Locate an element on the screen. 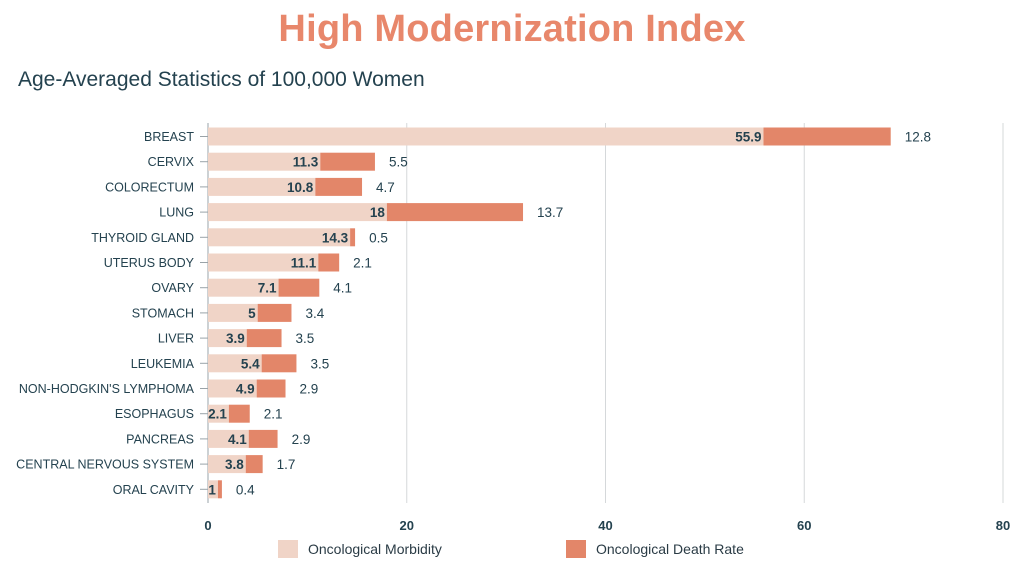 The image size is (1024, 575). category-label: BREAST is located at coordinates (169, 137).